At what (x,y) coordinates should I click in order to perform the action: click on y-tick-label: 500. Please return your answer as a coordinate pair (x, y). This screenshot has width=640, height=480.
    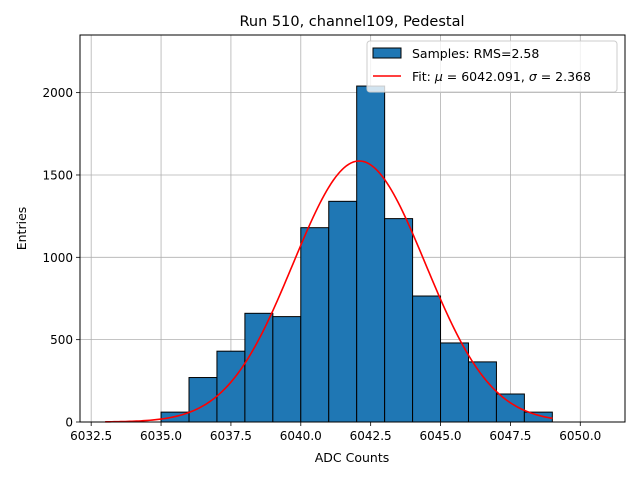
    Looking at the image, I should click on (61, 340).